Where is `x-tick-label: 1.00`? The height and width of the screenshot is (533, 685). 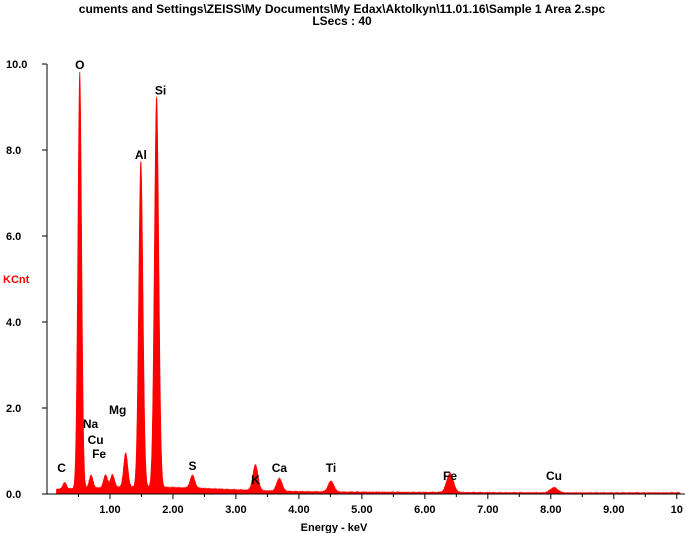
x-tick-label: 1.00 is located at coordinates (109, 510).